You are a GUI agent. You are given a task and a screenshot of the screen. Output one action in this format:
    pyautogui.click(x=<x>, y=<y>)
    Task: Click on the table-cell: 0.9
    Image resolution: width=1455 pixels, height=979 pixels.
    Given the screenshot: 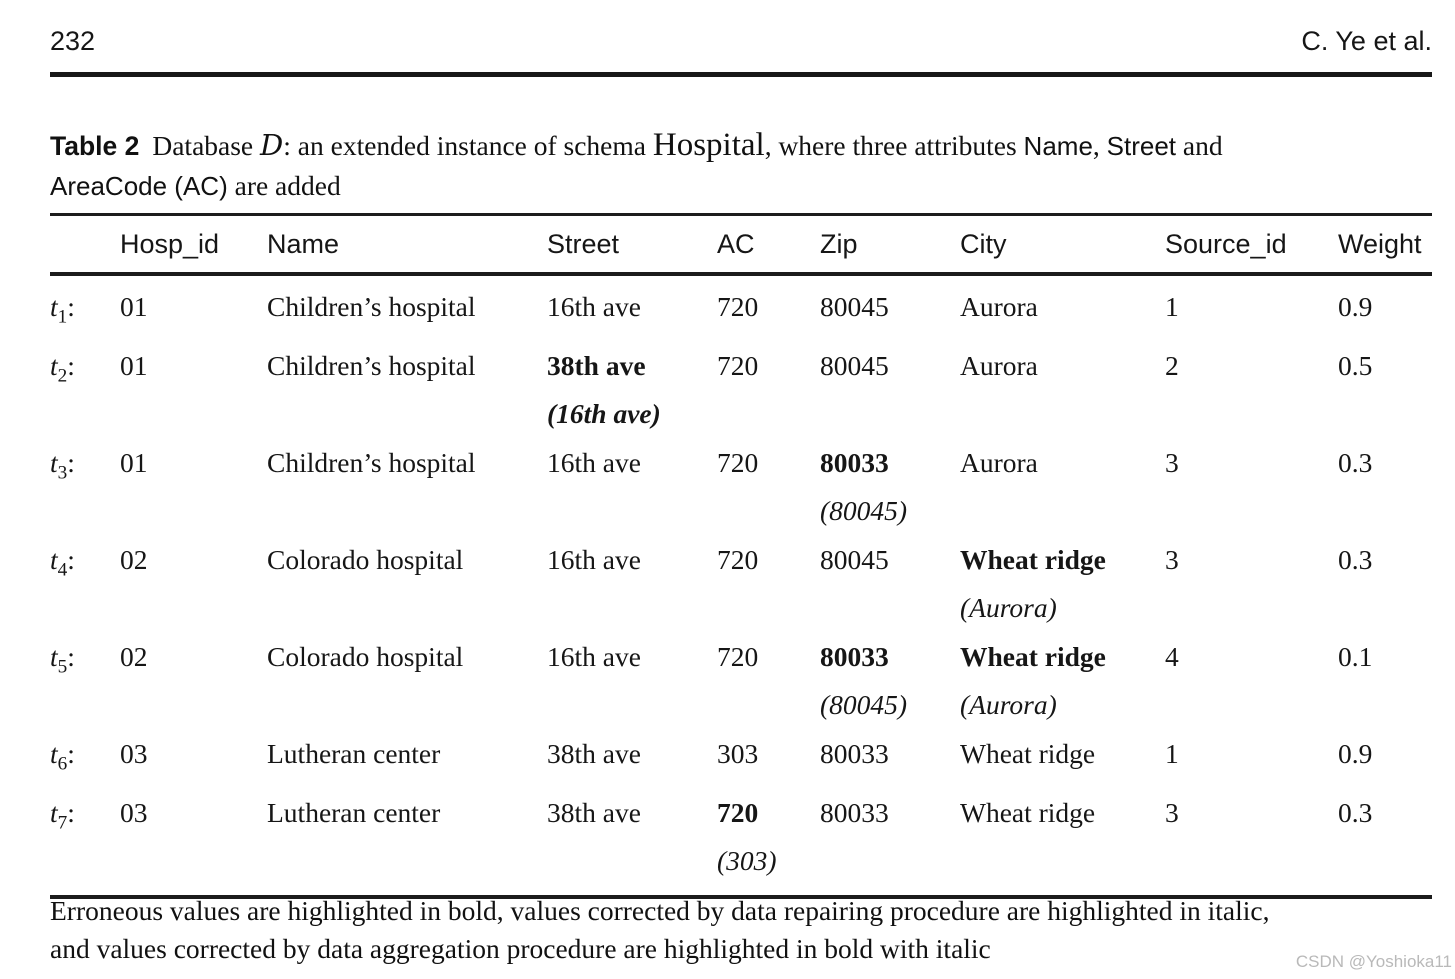 What is the action you would take?
    pyautogui.click(x=1385, y=759)
    